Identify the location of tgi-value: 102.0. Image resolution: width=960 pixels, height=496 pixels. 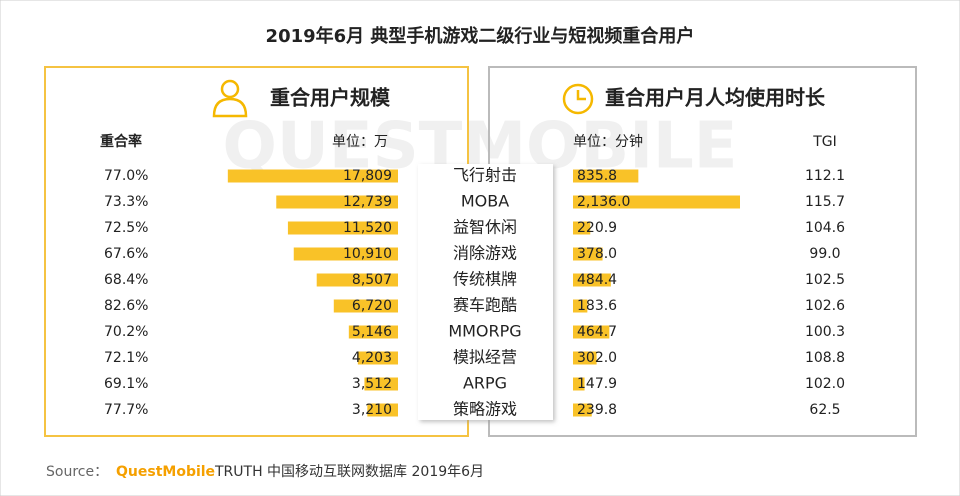
(825, 384).